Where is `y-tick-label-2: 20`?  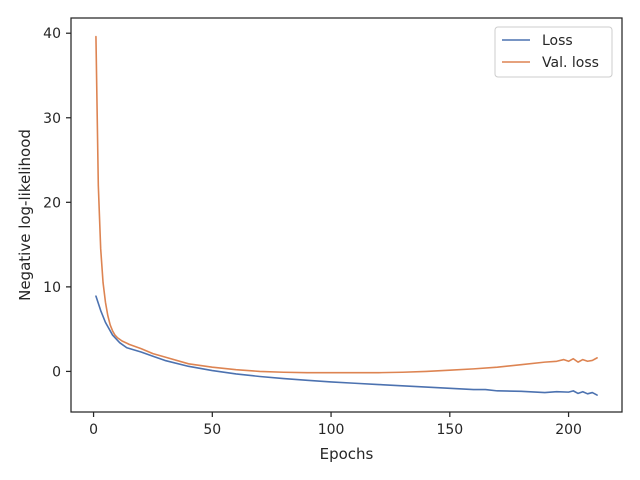
y-tick-label-2: 20 is located at coordinates (52, 203).